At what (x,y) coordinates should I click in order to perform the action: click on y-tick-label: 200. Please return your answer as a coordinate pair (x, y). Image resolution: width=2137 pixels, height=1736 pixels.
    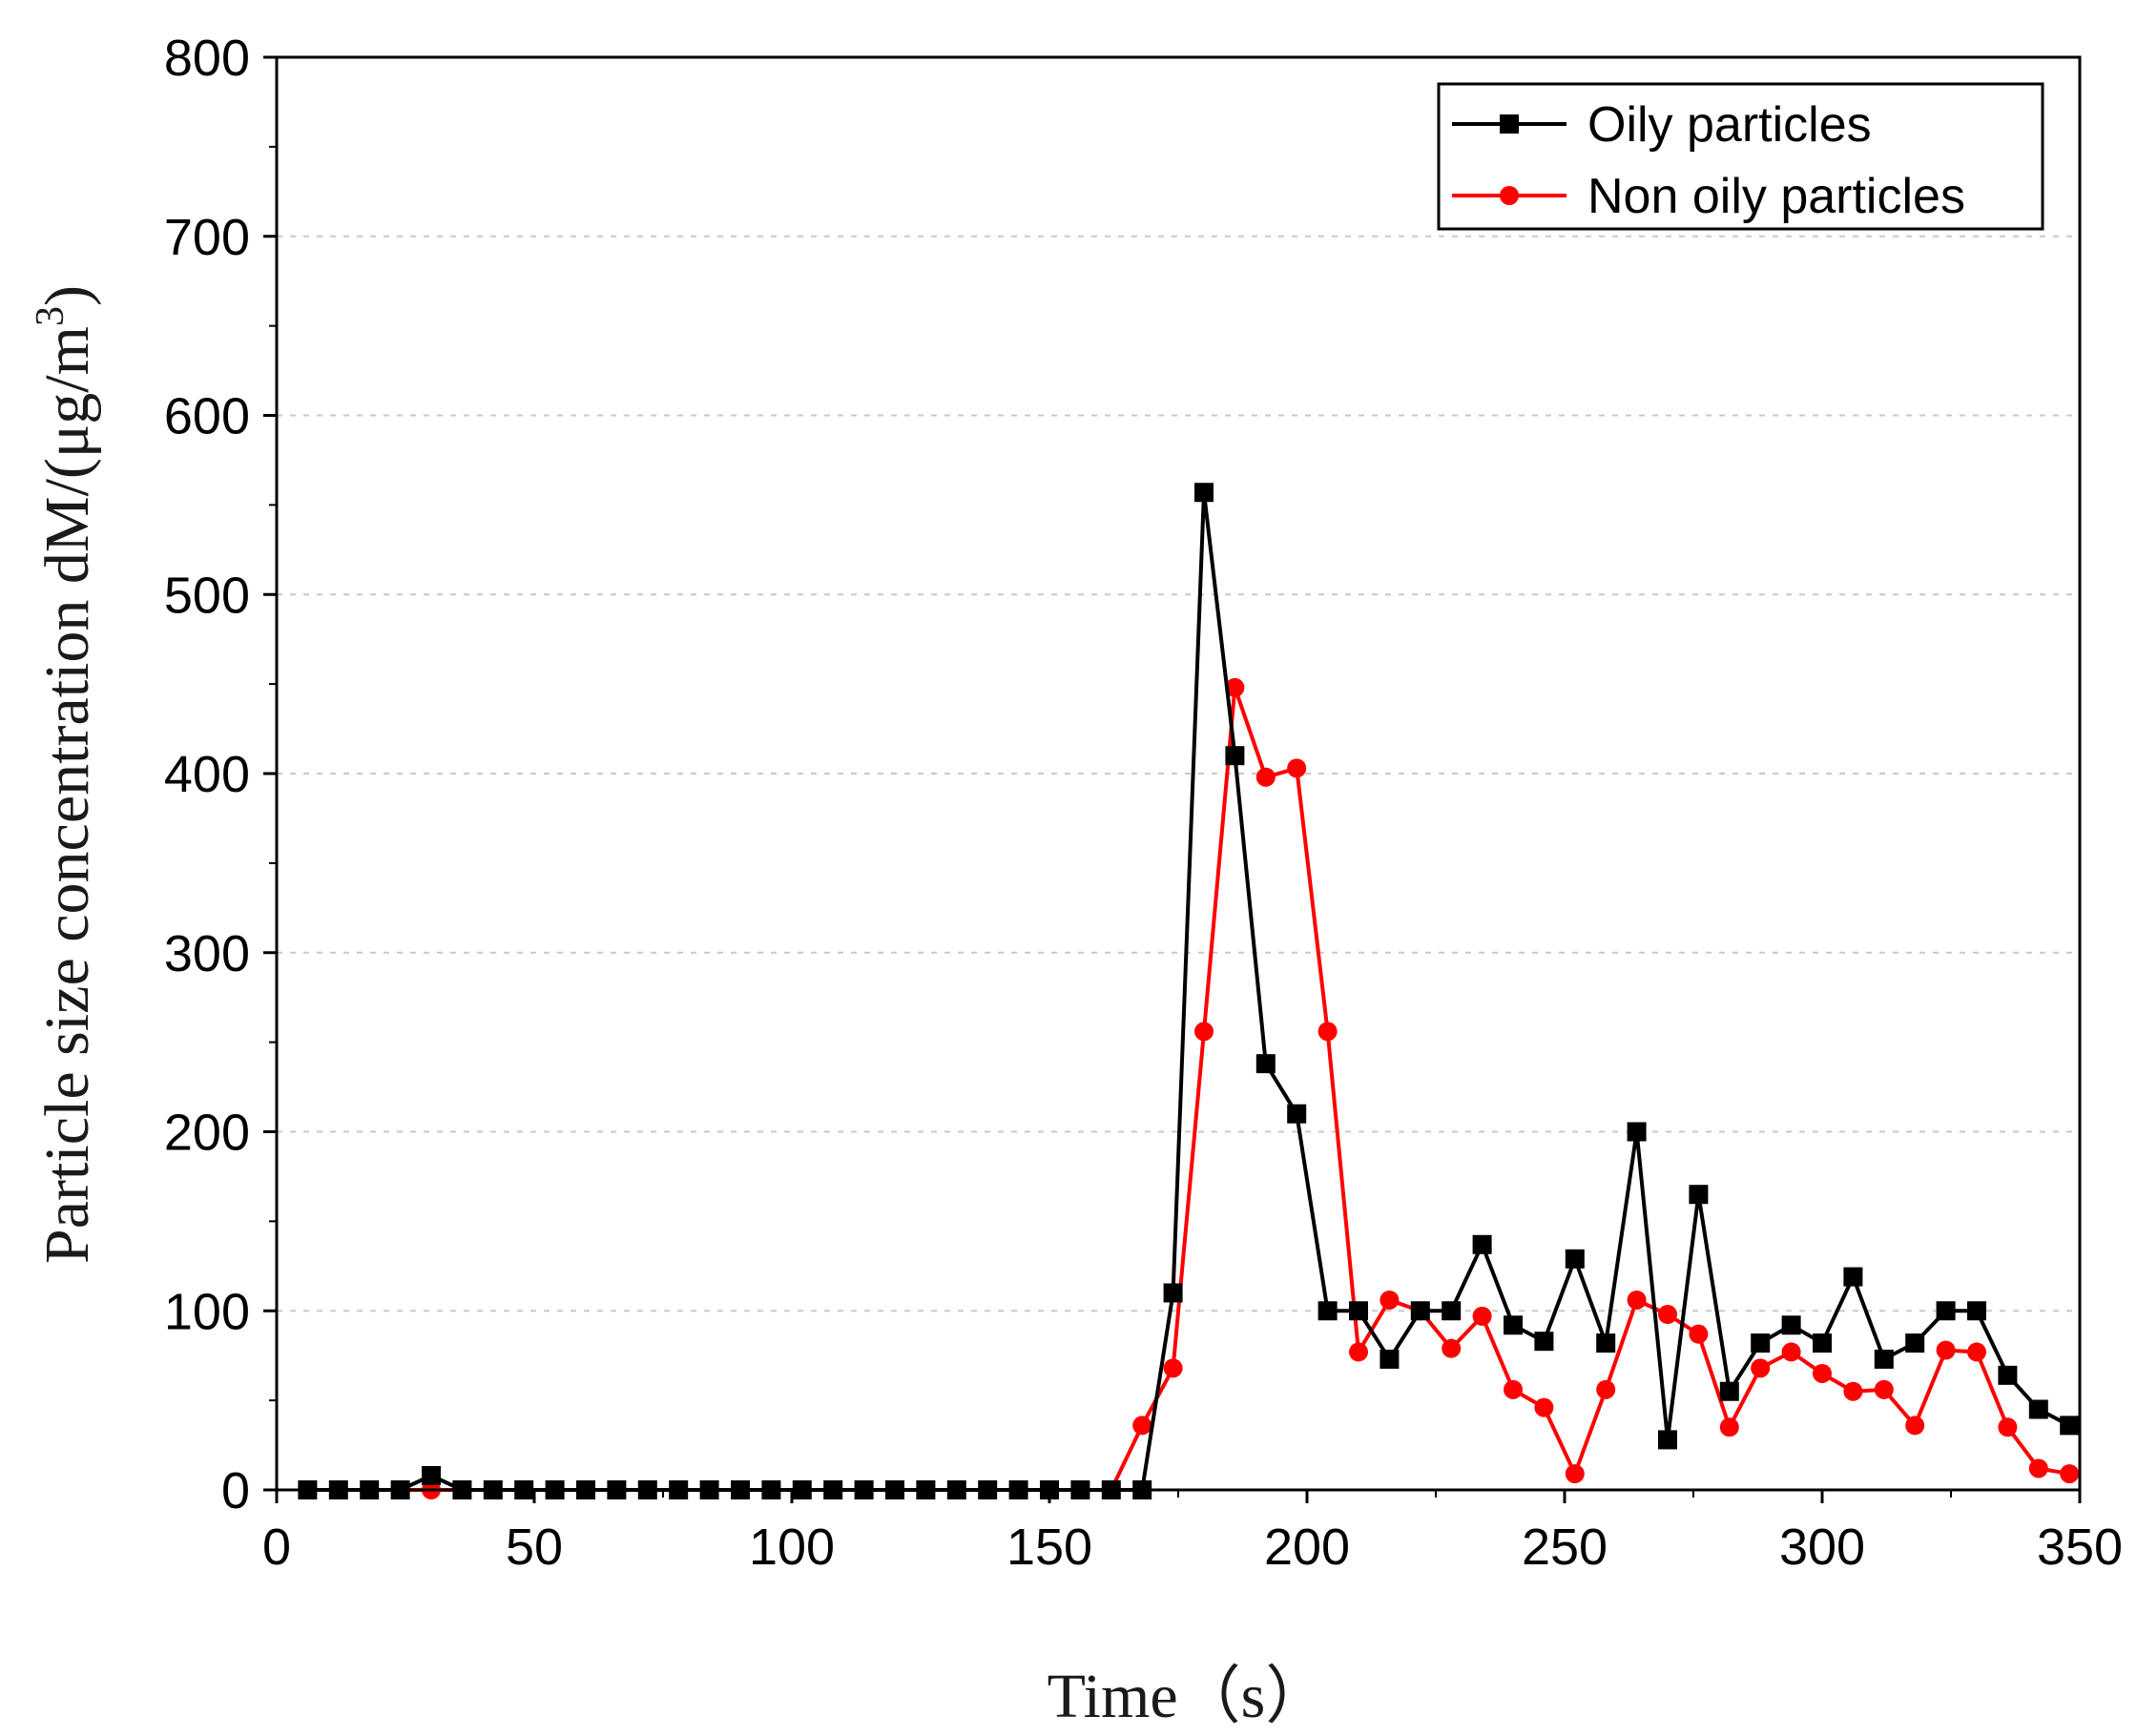
    Looking at the image, I should click on (207, 1133).